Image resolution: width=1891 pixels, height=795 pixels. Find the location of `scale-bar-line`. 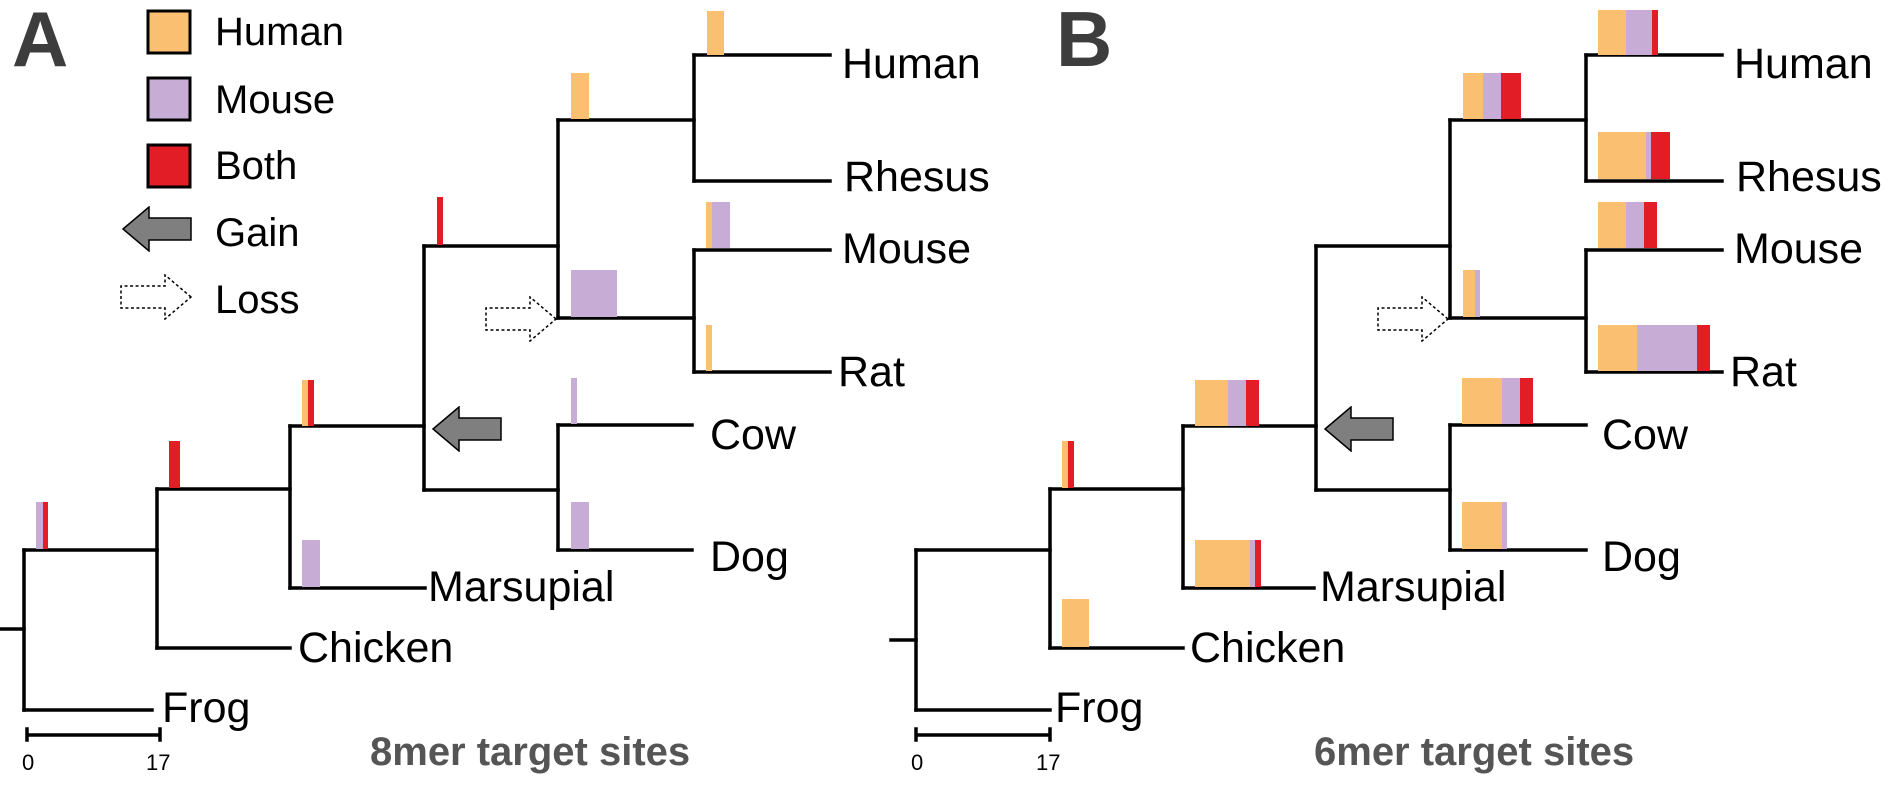

scale-bar-line is located at coordinates (983, 734).